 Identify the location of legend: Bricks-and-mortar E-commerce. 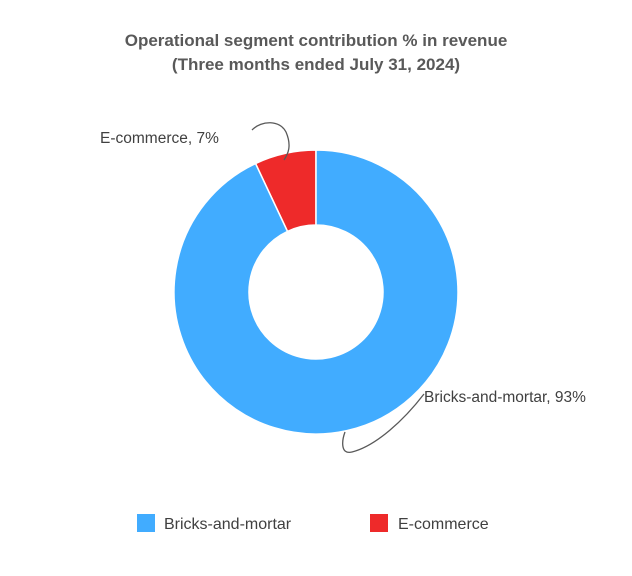
(313, 523).